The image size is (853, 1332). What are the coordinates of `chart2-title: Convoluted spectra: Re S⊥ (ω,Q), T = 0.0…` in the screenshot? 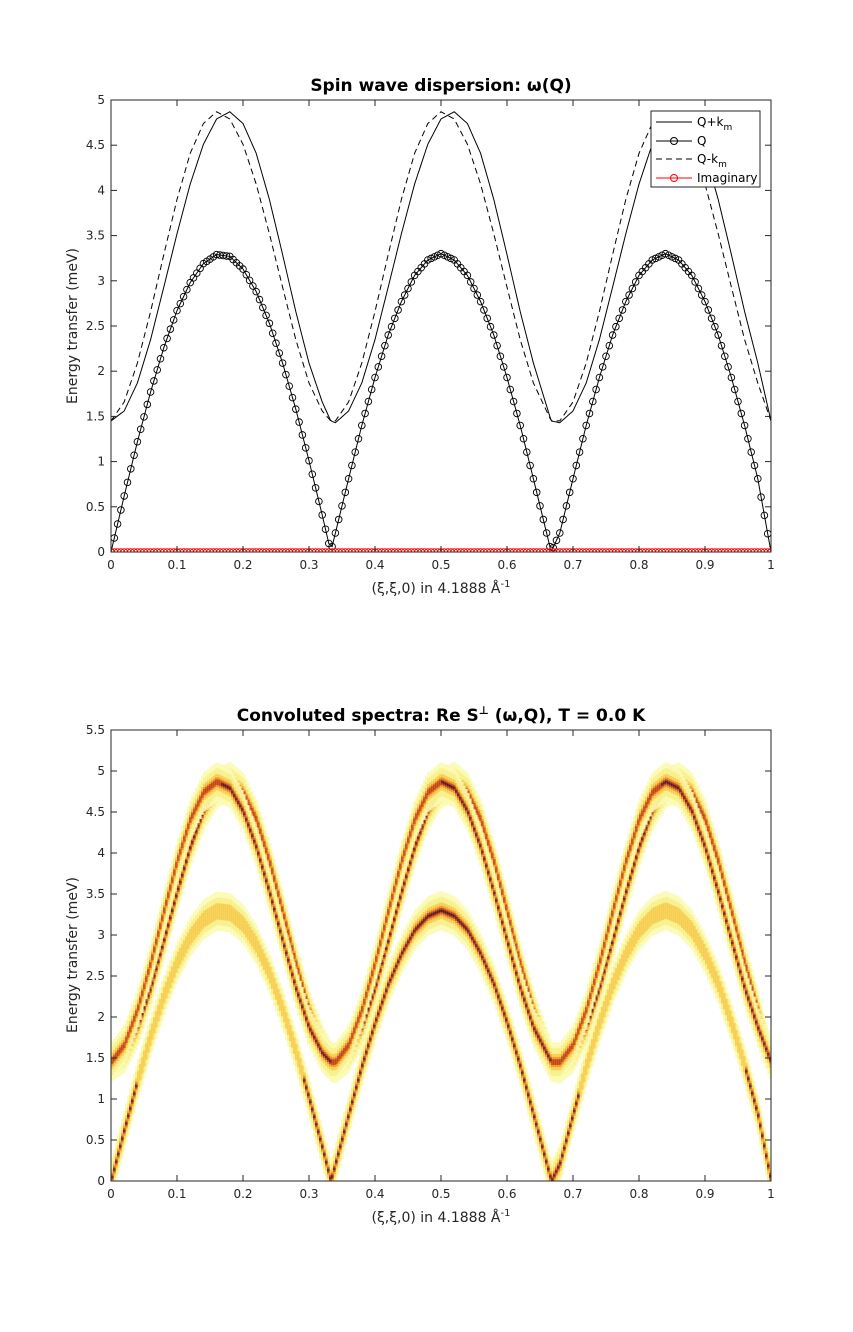 It's located at (441, 715).